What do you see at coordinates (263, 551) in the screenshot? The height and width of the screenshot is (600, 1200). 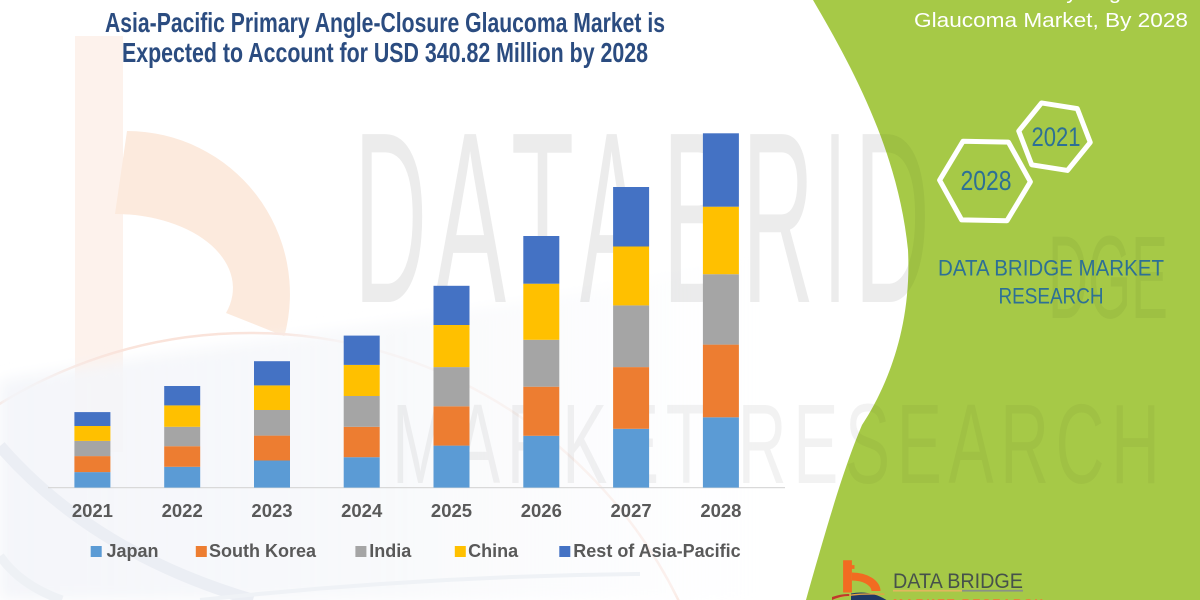 I see `svg-text: South Korea` at bounding box center [263, 551].